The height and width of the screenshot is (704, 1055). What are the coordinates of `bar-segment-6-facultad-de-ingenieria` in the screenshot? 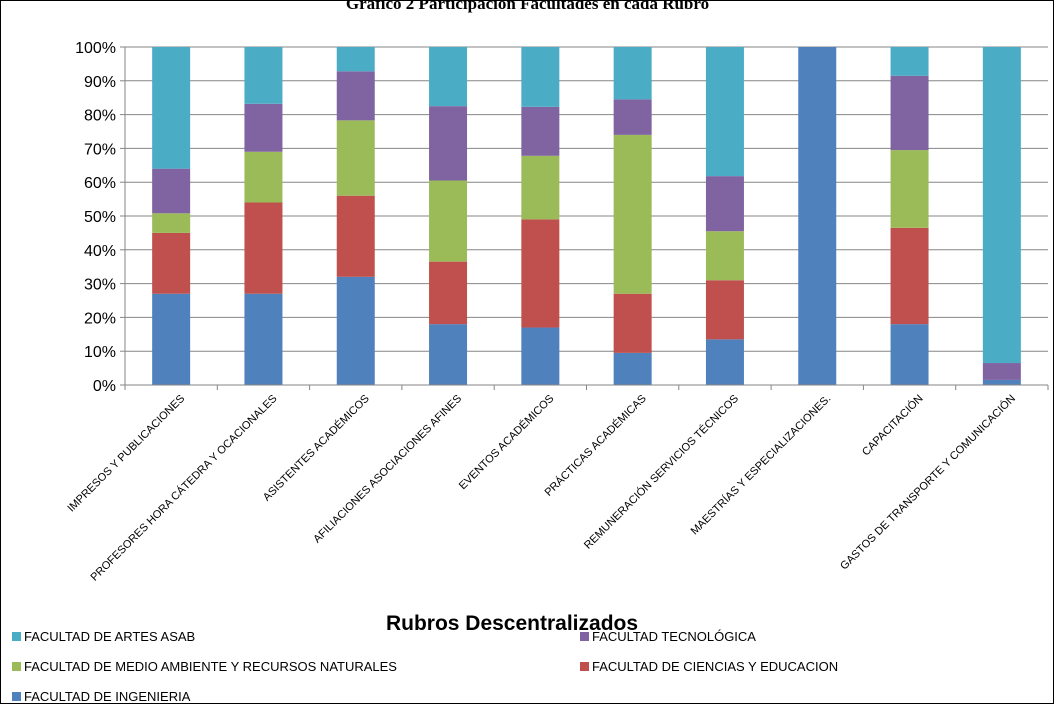 It's located at (724, 362).